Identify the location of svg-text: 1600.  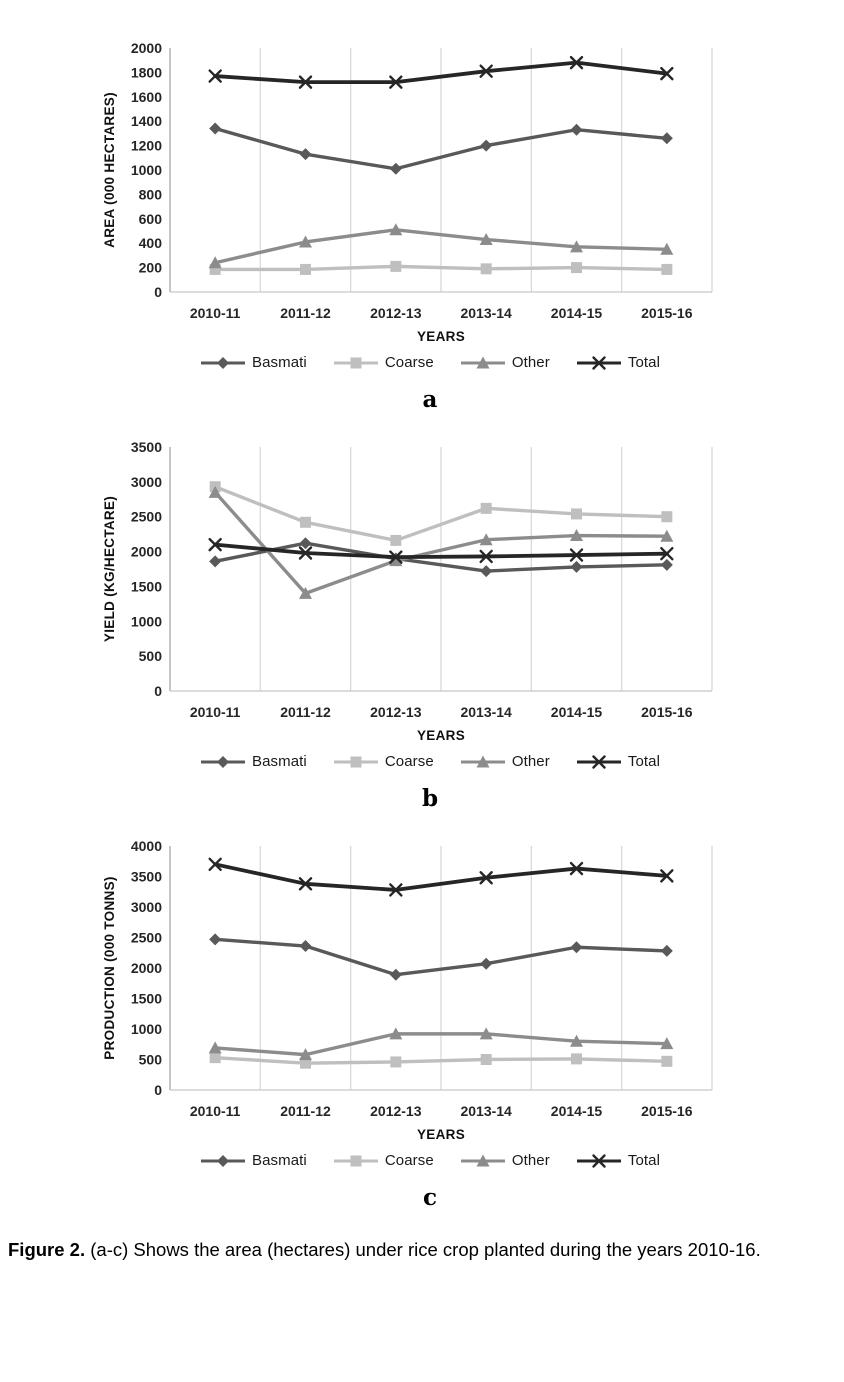
(146, 97).